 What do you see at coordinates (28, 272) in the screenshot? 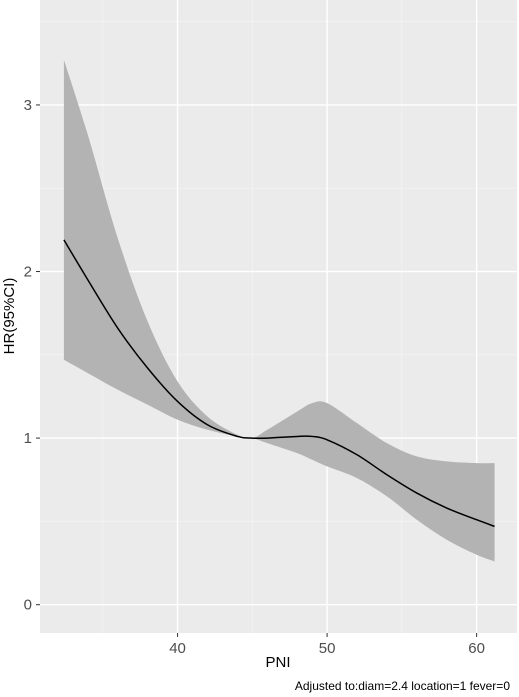
I see `y-tick-label: 2` at bounding box center [28, 272].